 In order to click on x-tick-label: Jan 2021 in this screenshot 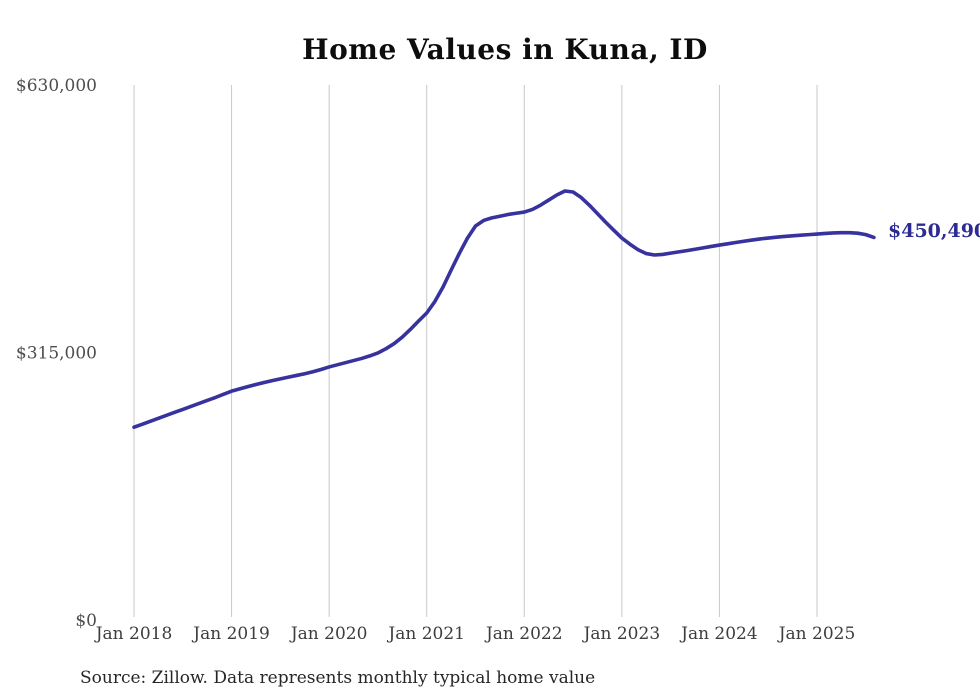, I will do `click(425, 634)`.